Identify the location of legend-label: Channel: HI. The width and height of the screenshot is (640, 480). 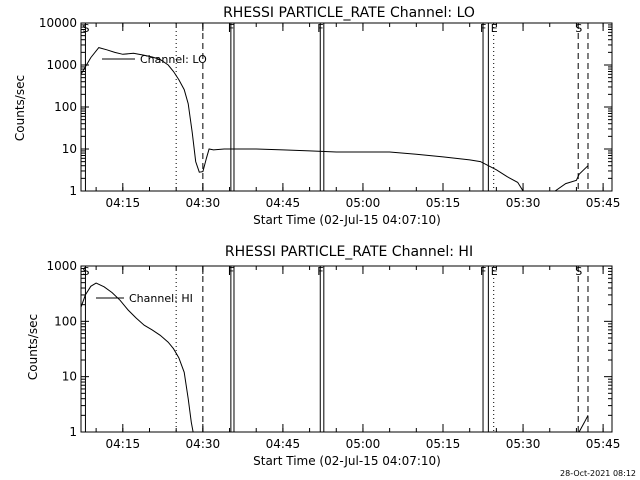
(161, 298).